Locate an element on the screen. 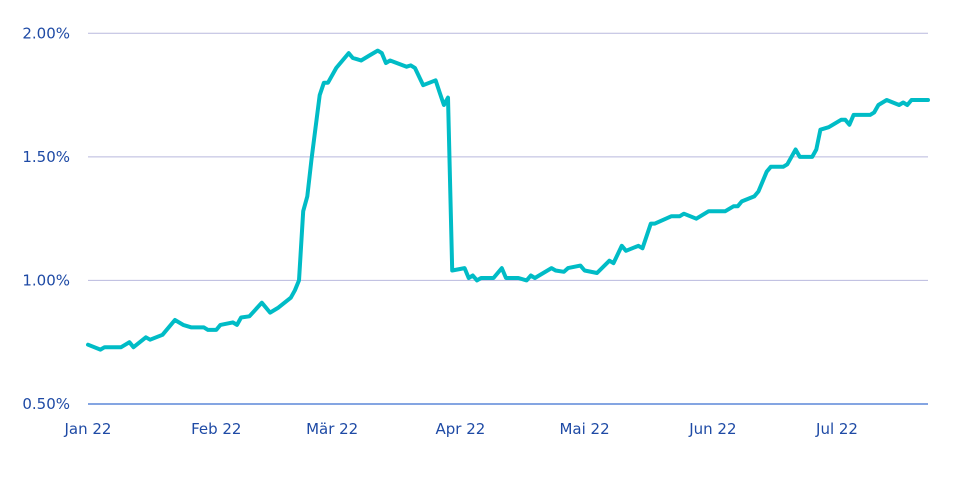  x-tick-label: Feb 22 is located at coordinates (216, 429).